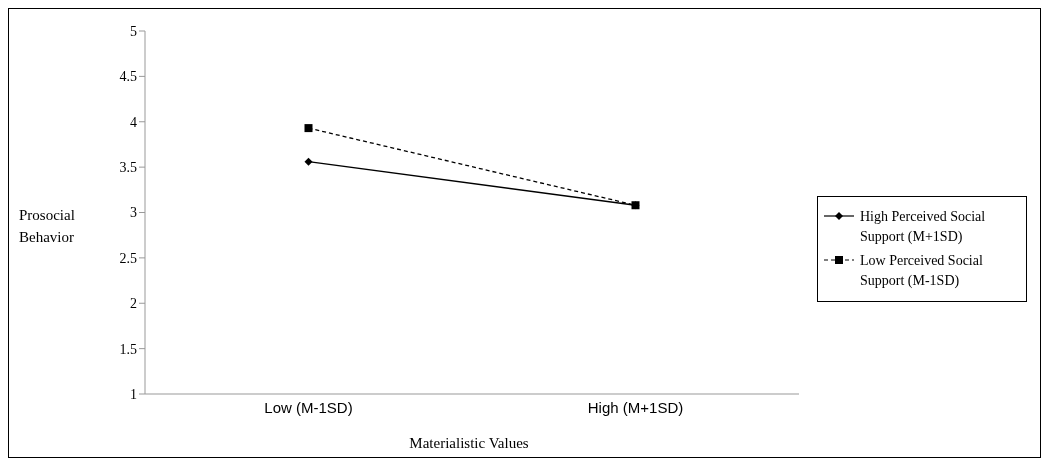 Image resolution: width=1049 pixels, height=466 pixels. I want to click on x-axis-title: Materialistic Values, so click(469, 443).